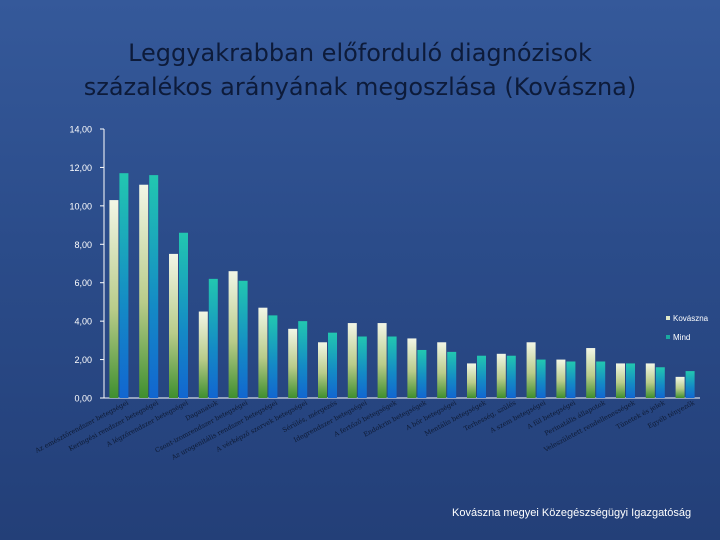 The image size is (720, 540). I want to click on y-tick-label: 4,00, so click(83, 322).